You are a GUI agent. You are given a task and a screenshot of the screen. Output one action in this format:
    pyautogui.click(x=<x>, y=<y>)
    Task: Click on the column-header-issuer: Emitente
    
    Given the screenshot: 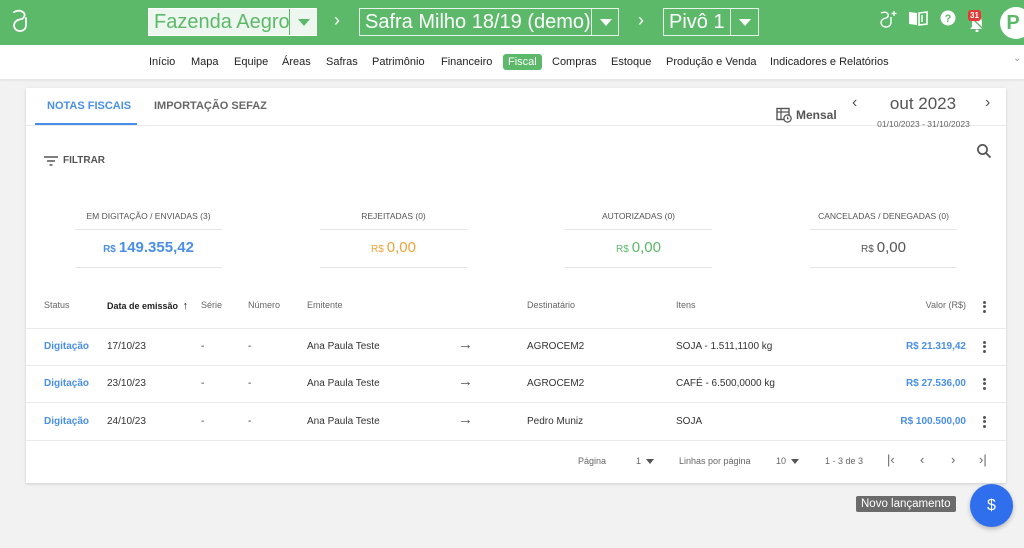 What is the action you would take?
    pyautogui.click(x=325, y=305)
    